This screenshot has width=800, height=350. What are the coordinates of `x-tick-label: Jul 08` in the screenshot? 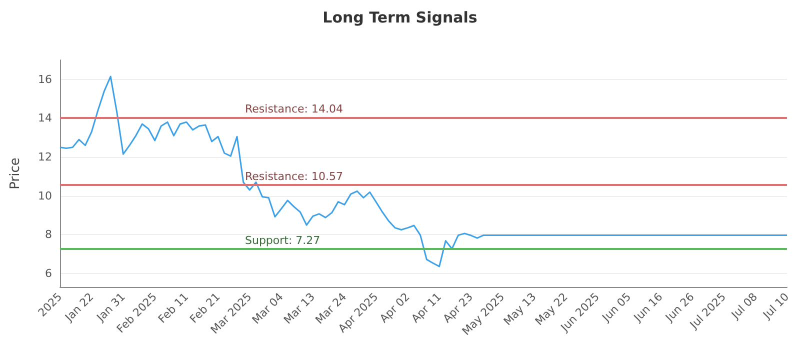 It's located at (744, 306).